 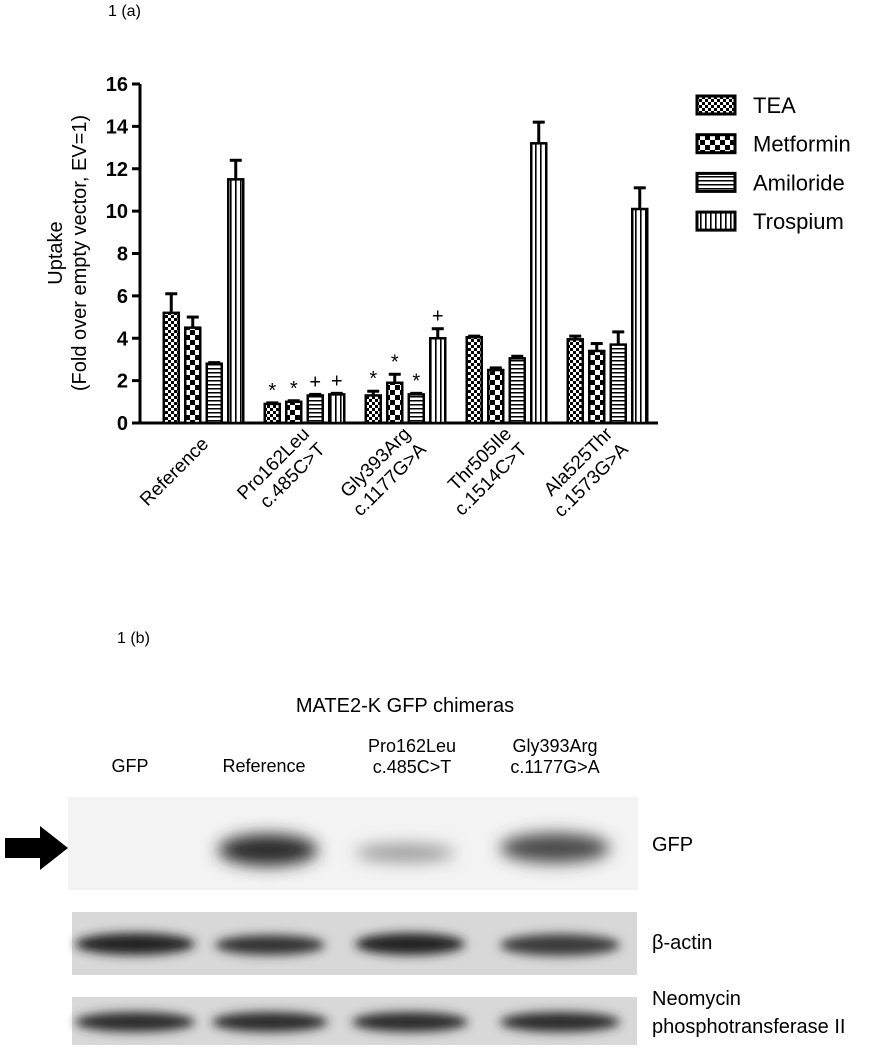 I want to click on x-tick-label: Ala525Thrc.1573G>A, so click(x=584, y=472).